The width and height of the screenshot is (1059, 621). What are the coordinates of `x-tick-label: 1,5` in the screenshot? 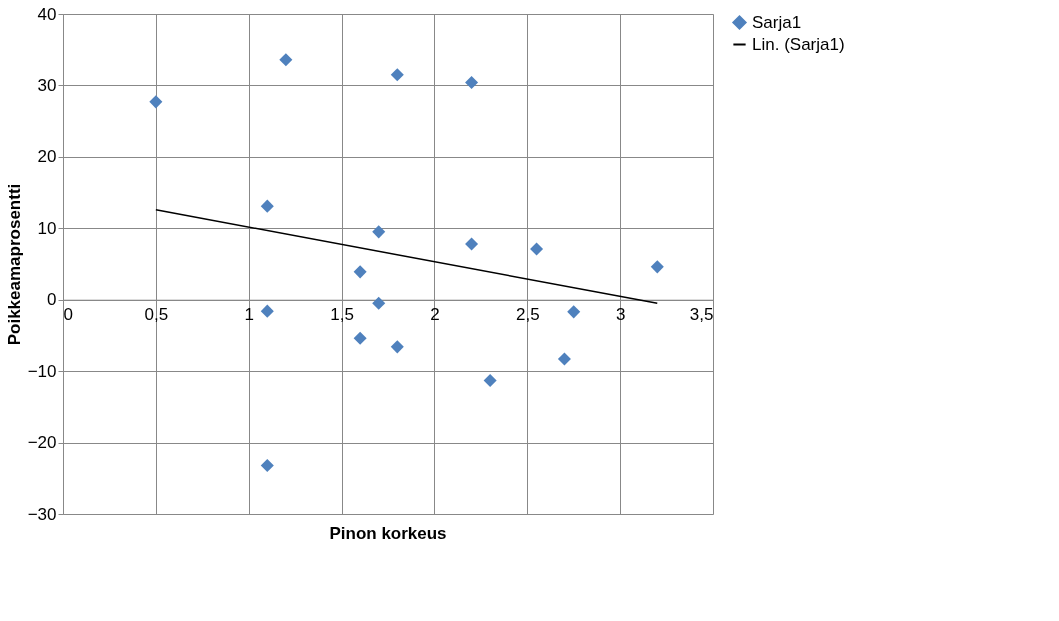 It's located at (342, 315).